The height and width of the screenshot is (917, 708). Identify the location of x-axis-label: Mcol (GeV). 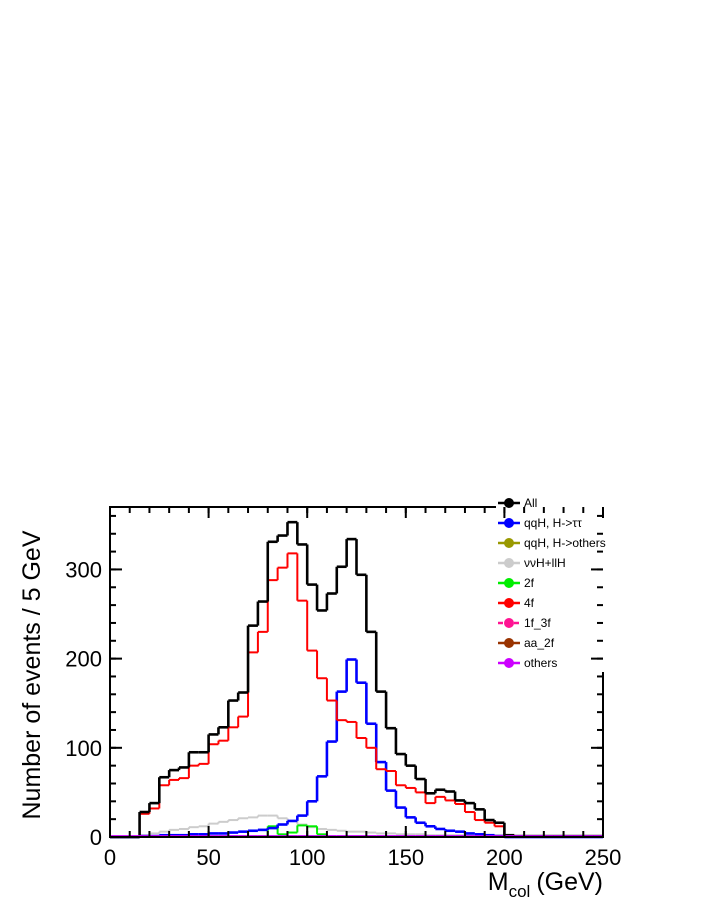
(545, 884).